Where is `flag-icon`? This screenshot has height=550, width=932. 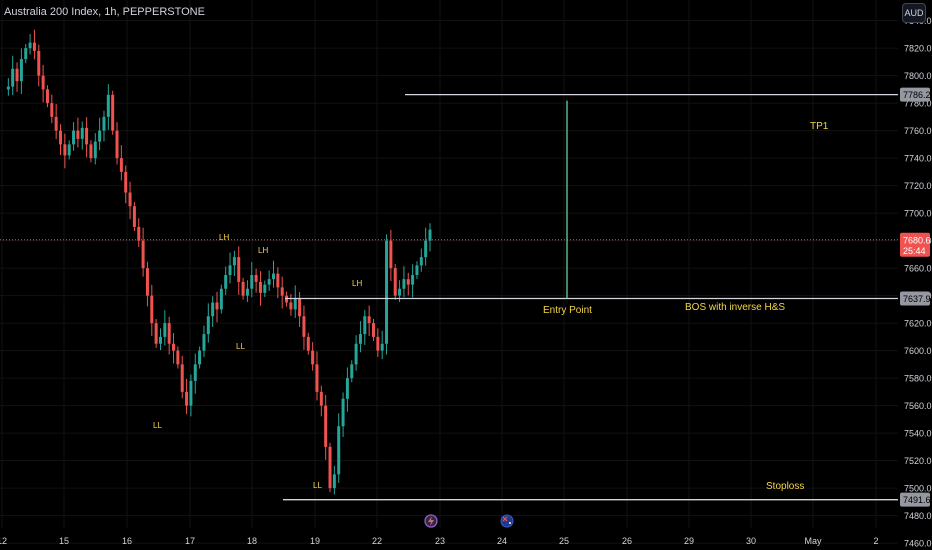 flag-icon is located at coordinates (507, 521).